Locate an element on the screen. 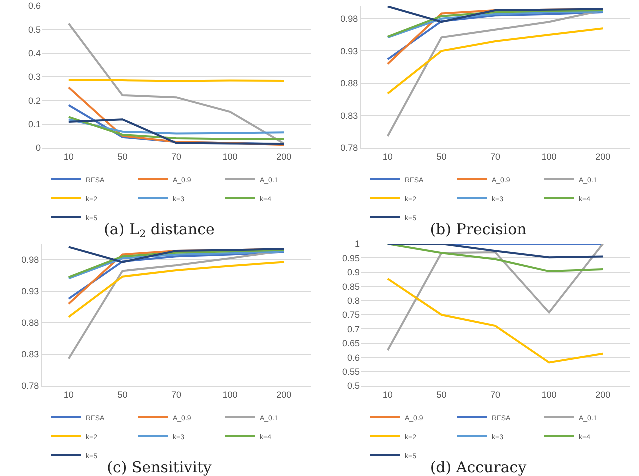 The height and width of the screenshot is (476, 639). y-tick-label: 0.7 is located at coordinates (353, 329).